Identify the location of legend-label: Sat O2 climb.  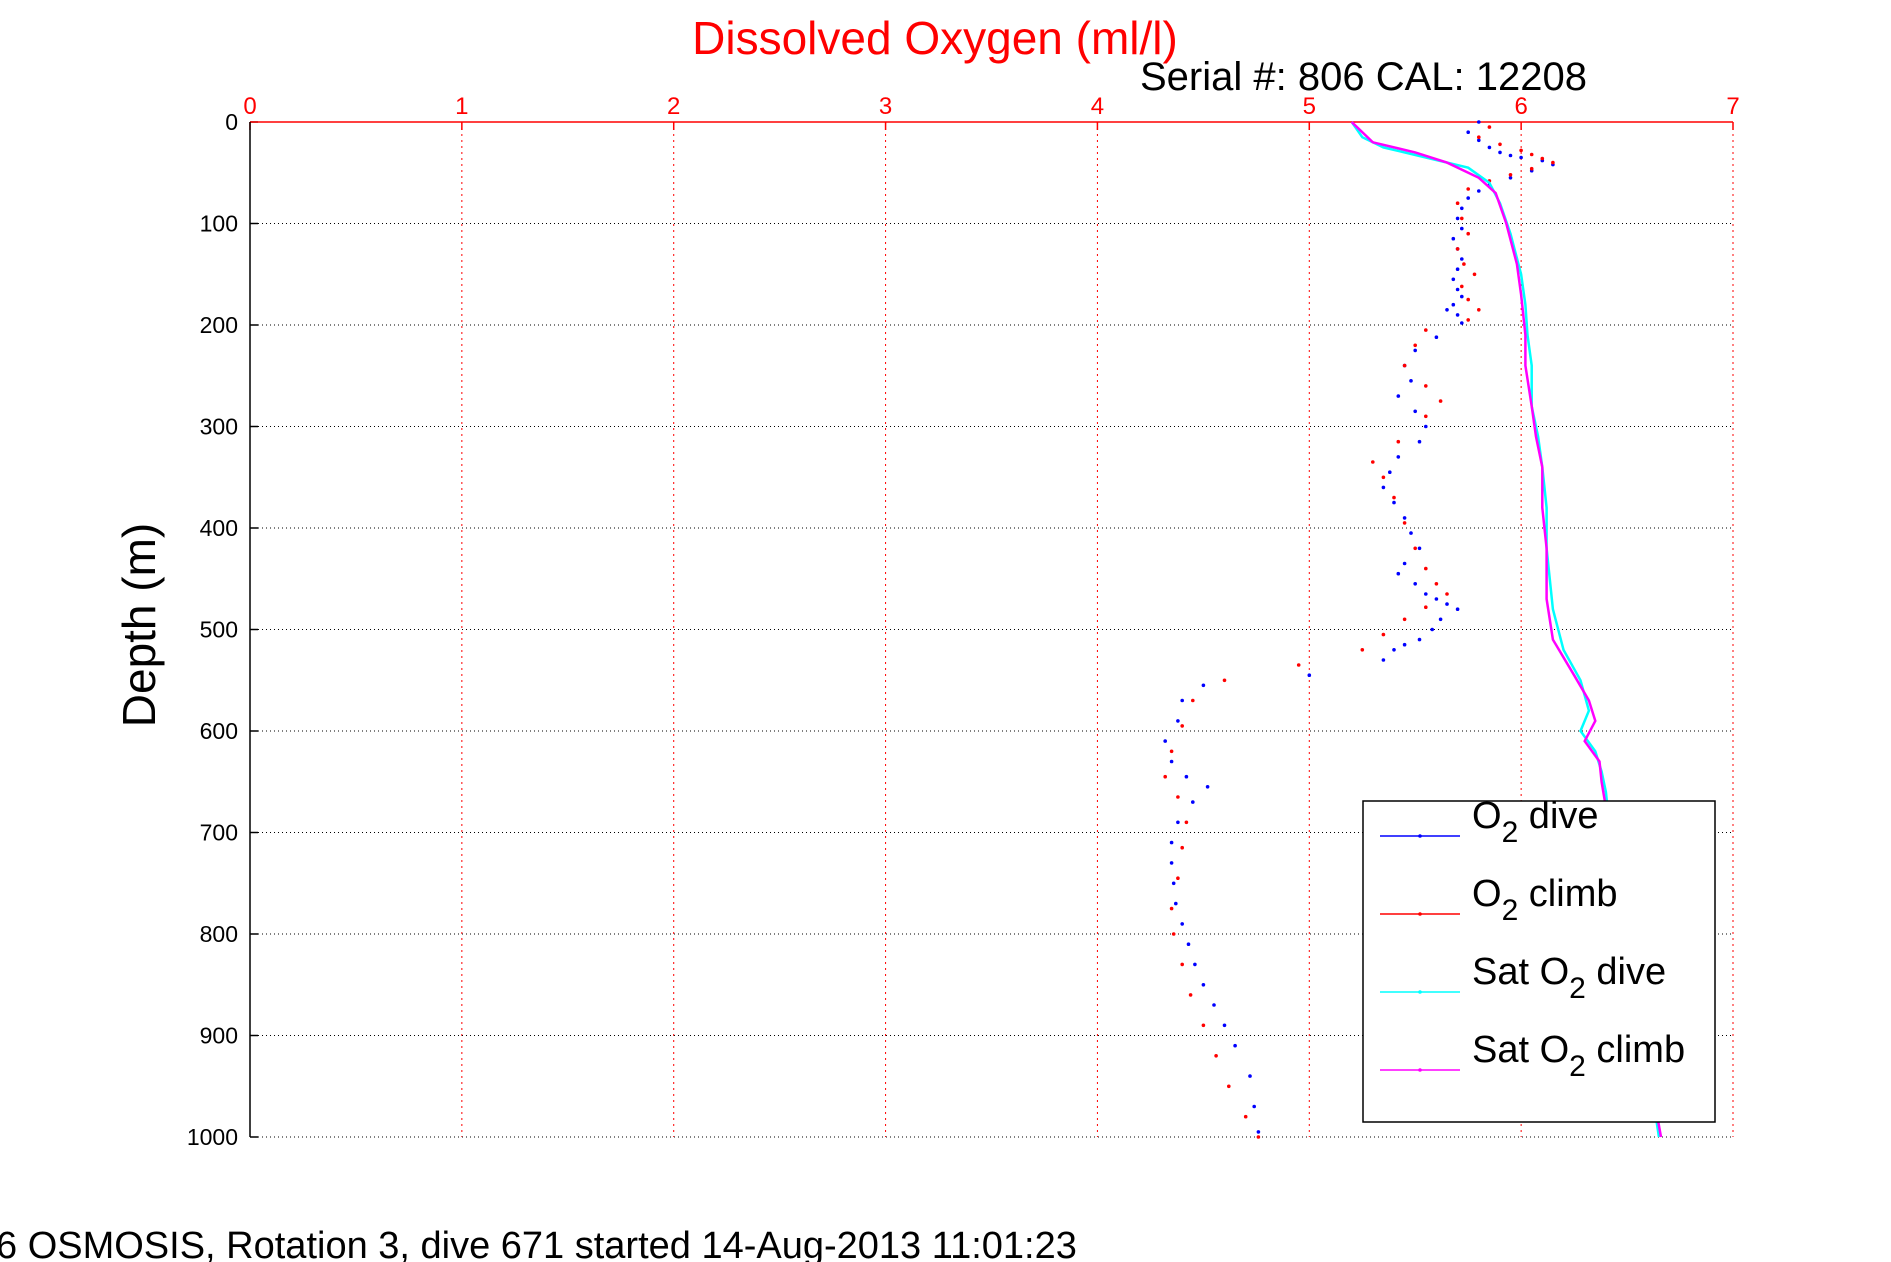
(1578, 1056).